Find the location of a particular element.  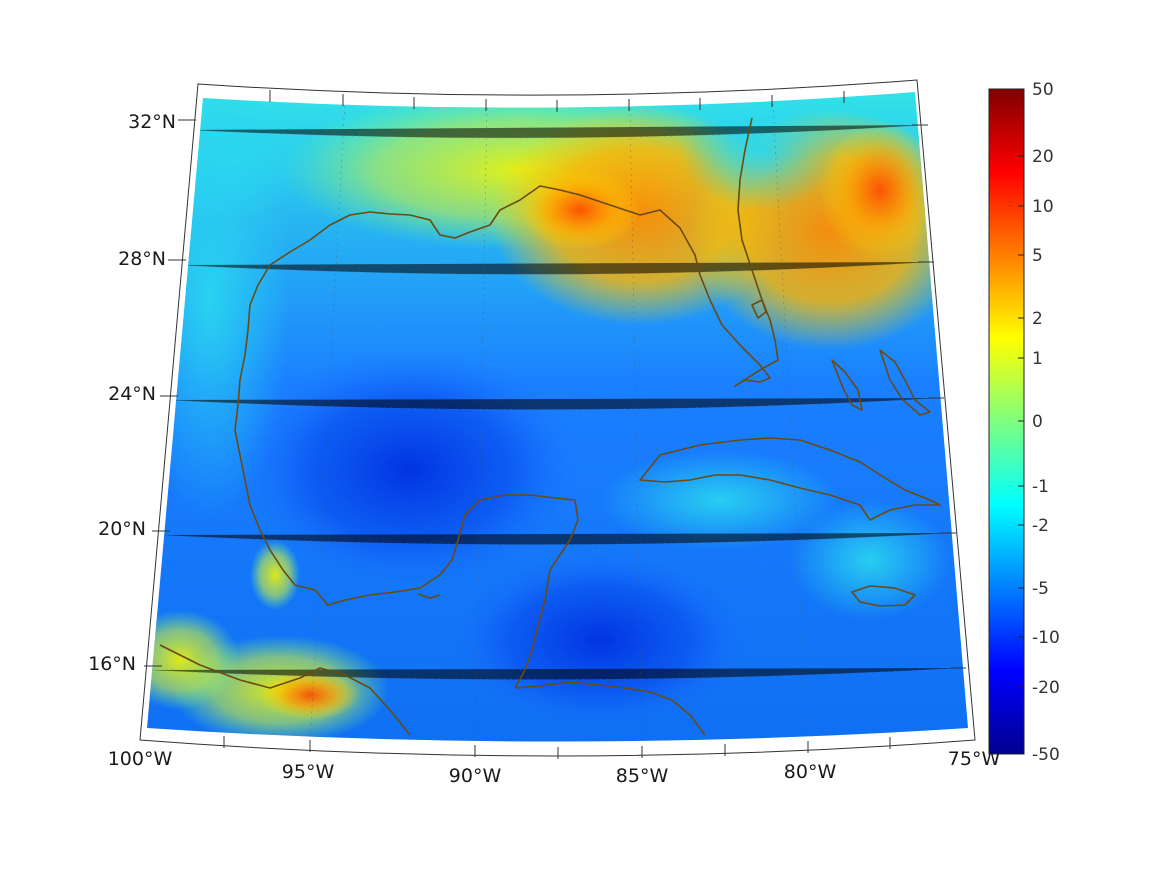

colorbar: 50 20 10 5 2 1 0 -1 -2 -5 -10 -20 -50 is located at coordinates (1024, 422).